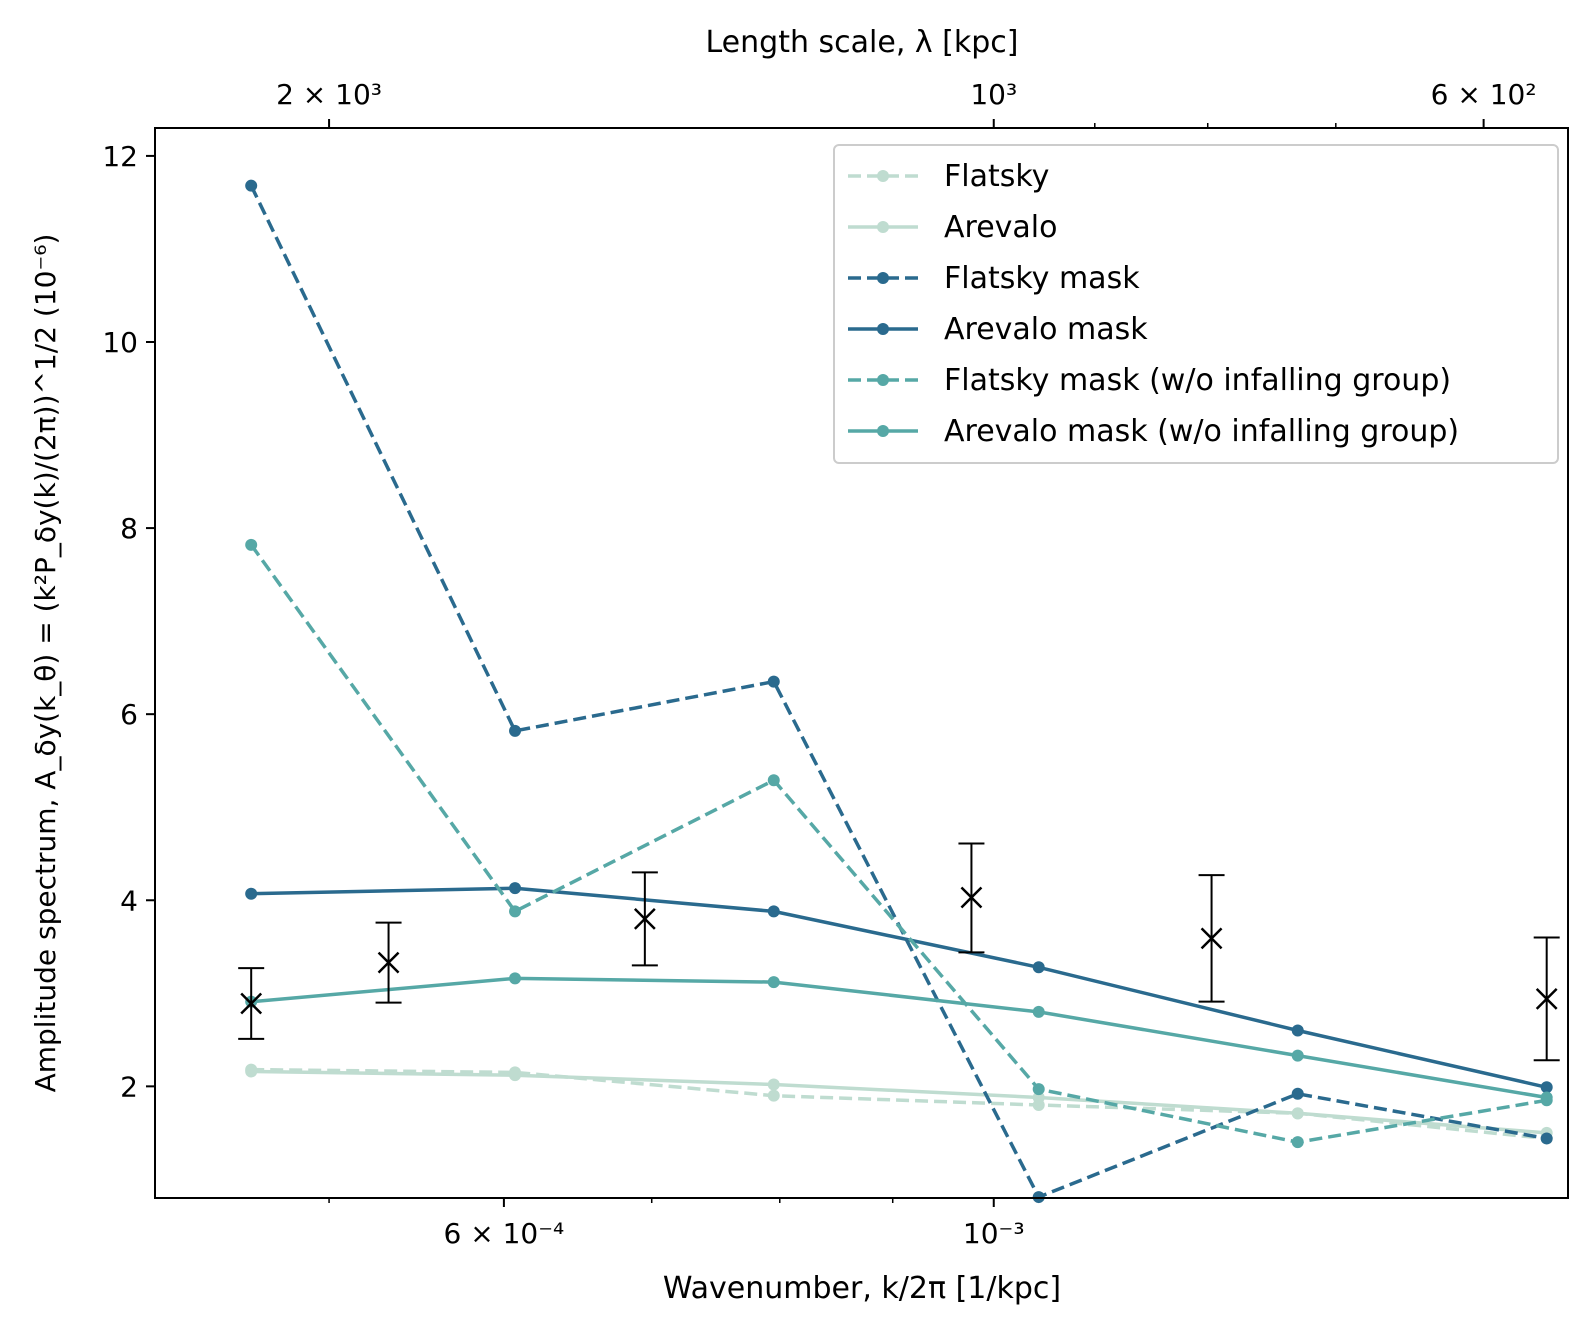 Image resolution: width=1592 pixels, height=1329 pixels. Describe the element at coordinates (1197, 380) in the screenshot. I see `legend-label-4: Flatsky mask (w/o infalling group)` at that location.